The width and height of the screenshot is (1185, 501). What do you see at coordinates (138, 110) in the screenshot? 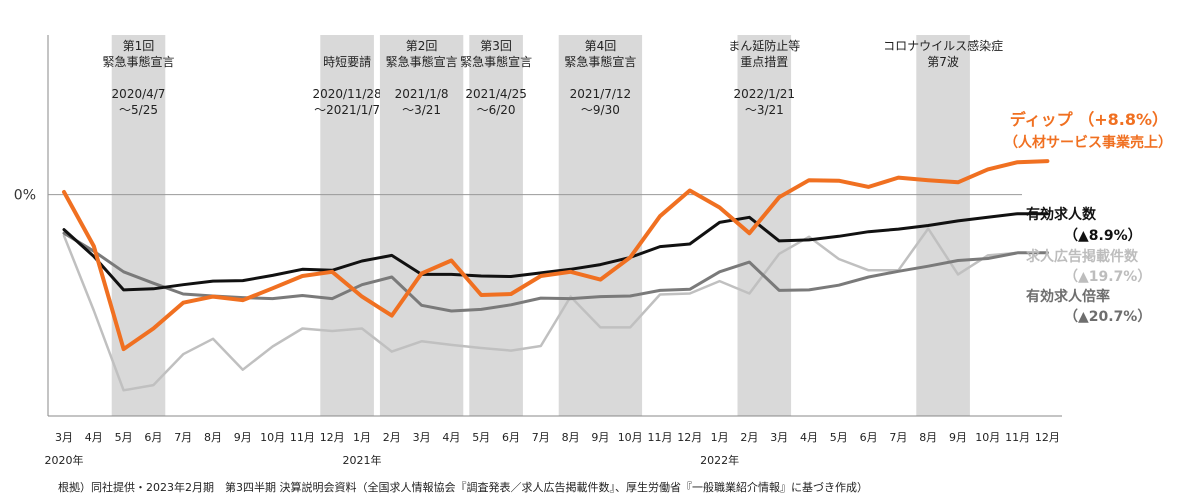
I see `event-band-label: ～5/25` at bounding box center [138, 110].